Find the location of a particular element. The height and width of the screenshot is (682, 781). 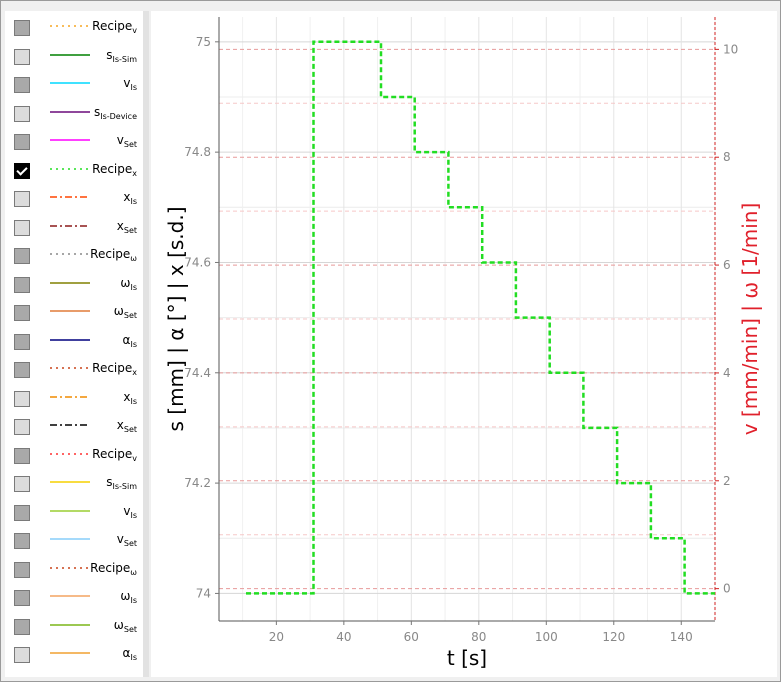

legend-item-w-is-1: ωIs is located at coordinates (74, 286).